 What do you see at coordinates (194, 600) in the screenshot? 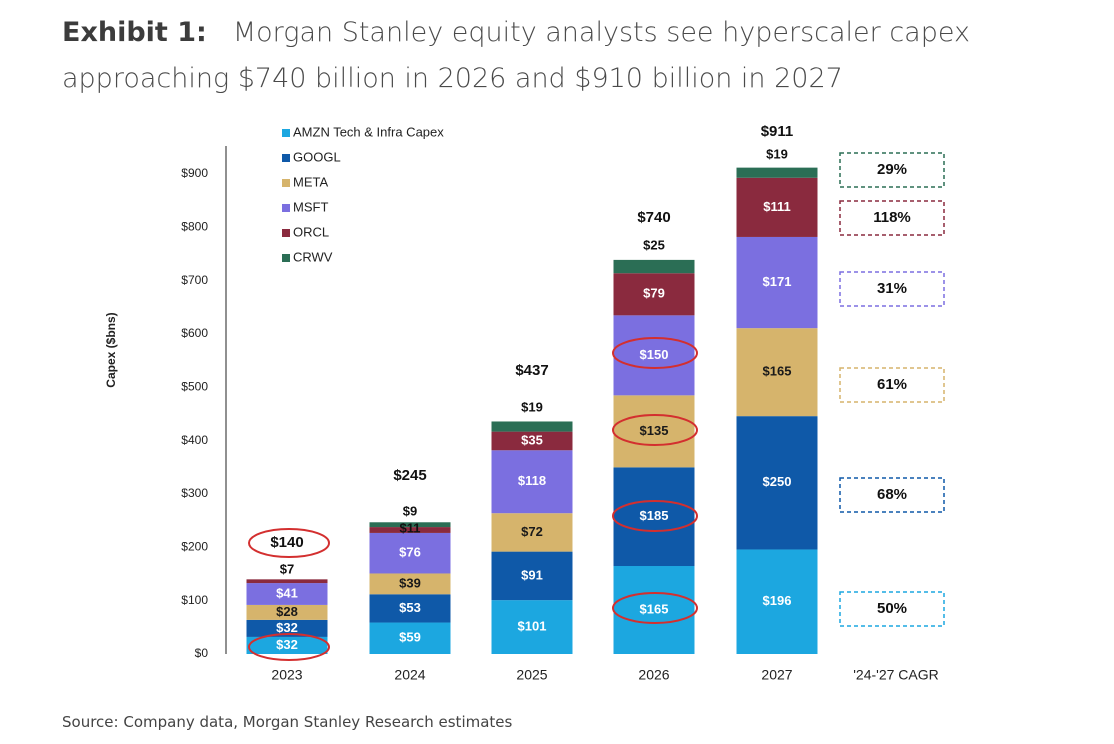
I see `y-tick-label: $100` at bounding box center [194, 600].